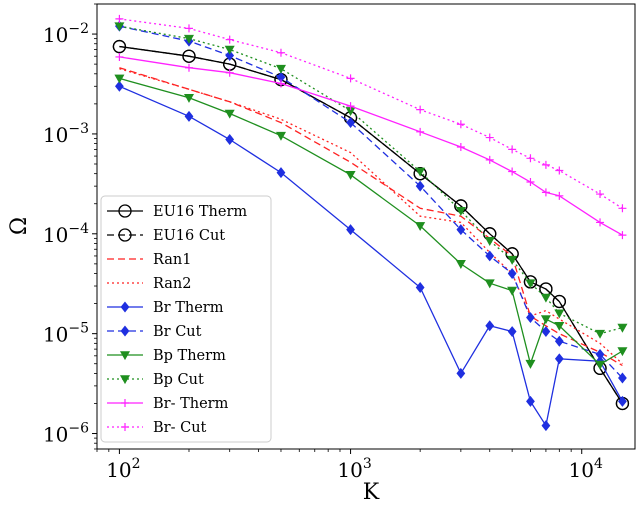 The image size is (641, 508). What do you see at coordinates (66, 134) in the screenshot?
I see `y-tick-label: 10⁻³` at bounding box center [66, 134].